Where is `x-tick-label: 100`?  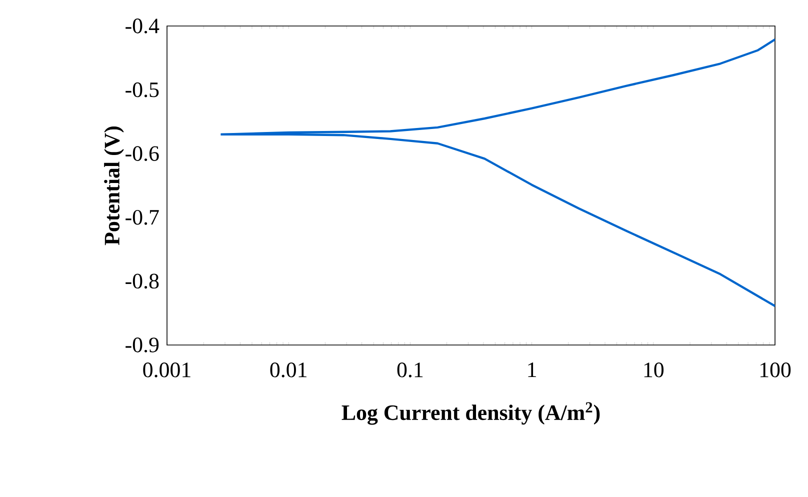
x-tick-label: 100 is located at coordinates (775, 370).